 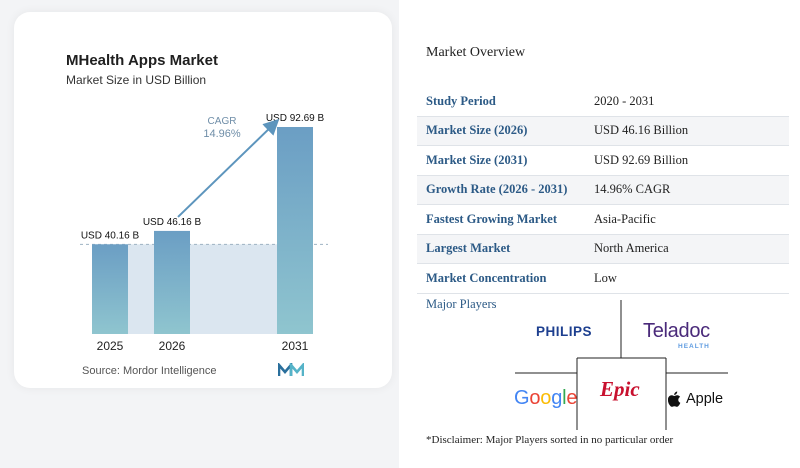 What do you see at coordinates (505, 190) in the screenshot?
I see `overview-row-label: Growth Rate (2026 - 2031)` at bounding box center [505, 190].